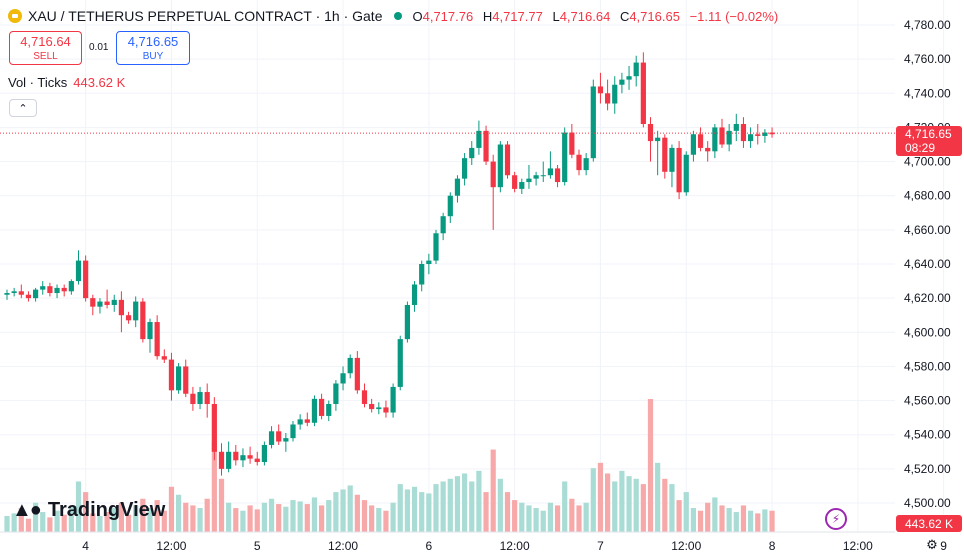 Image resolution: width=964 pixels, height=560 pixels. What do you see at coordinates (928, 134) in the screenshot?
I see `last-price-value: 4,716.65` at bounding box center [928, 134].